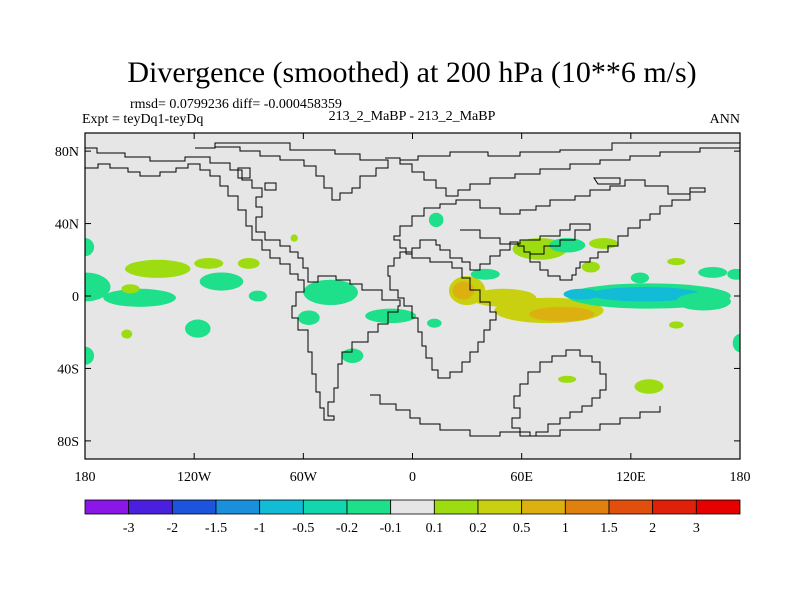  What do you see at coordinates (172, 528) in the screenshot?
I see `colorbar-label: -2` at bounding box center [172, 528].